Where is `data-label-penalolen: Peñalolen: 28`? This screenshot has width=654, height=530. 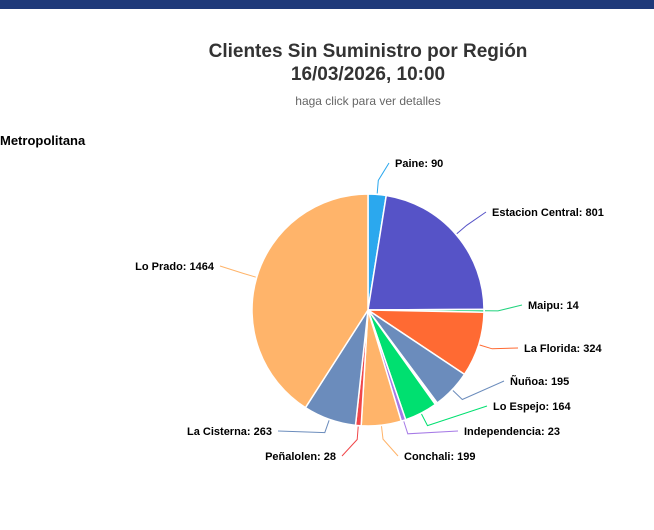
data-label-penalolen: Peñalolen: 28 is located at coordinates (300, 457).